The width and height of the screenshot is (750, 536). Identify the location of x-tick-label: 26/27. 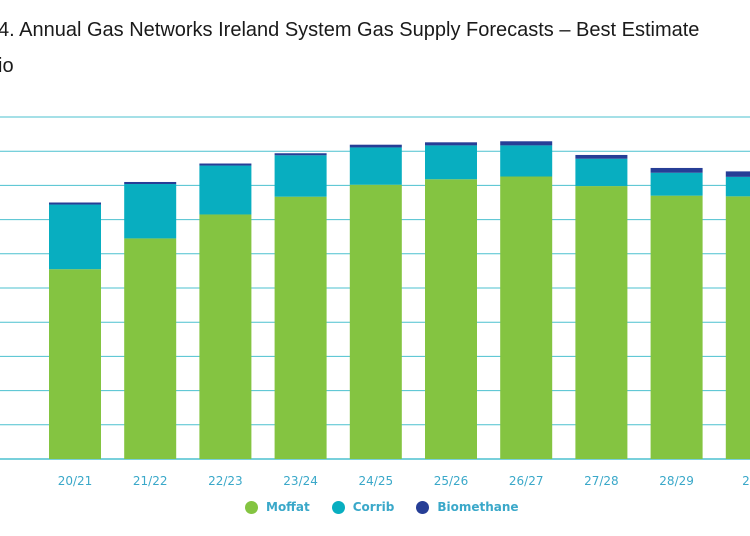
(526, 481).